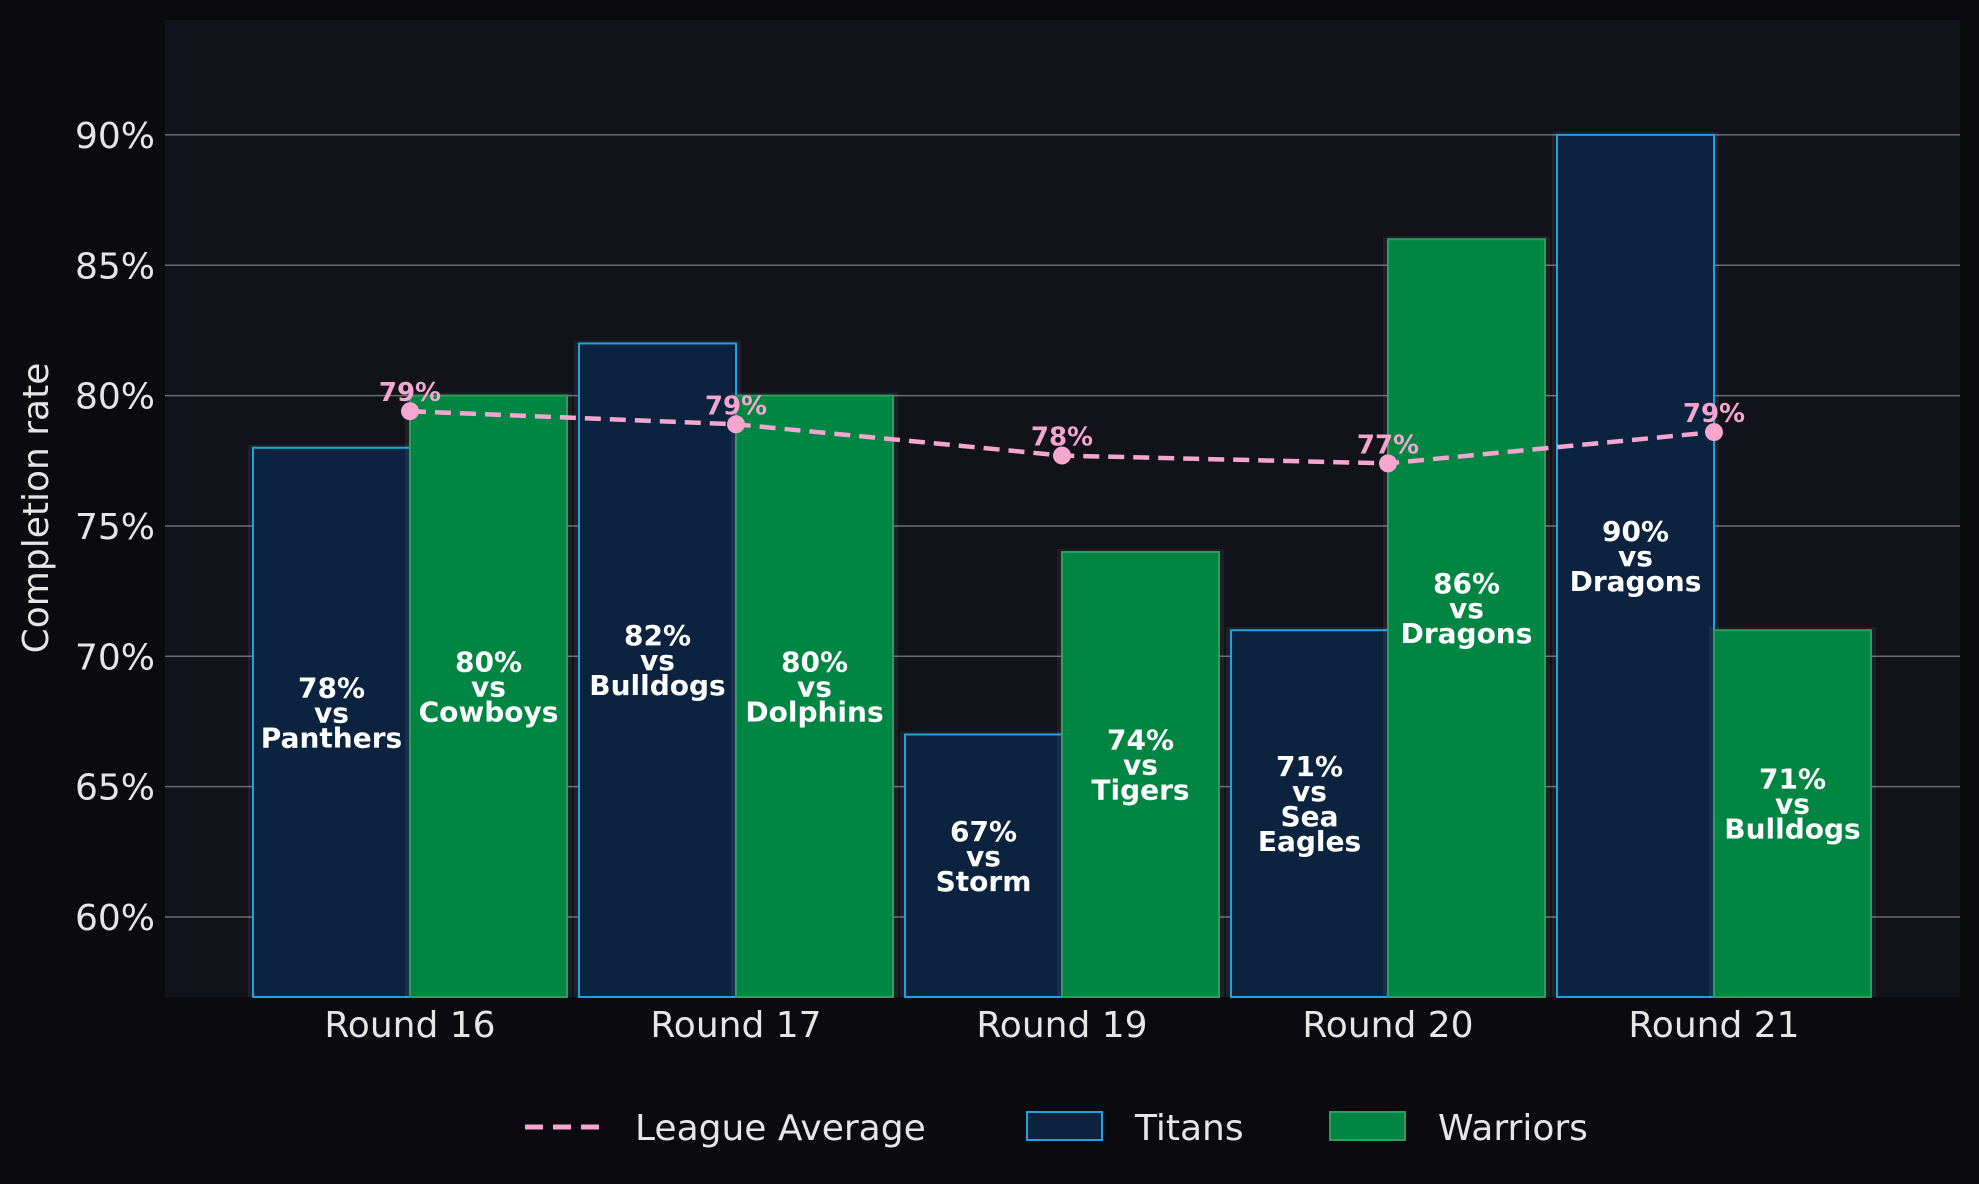  I want to click on x-tick-label: Round 16, so click(409, 1025).